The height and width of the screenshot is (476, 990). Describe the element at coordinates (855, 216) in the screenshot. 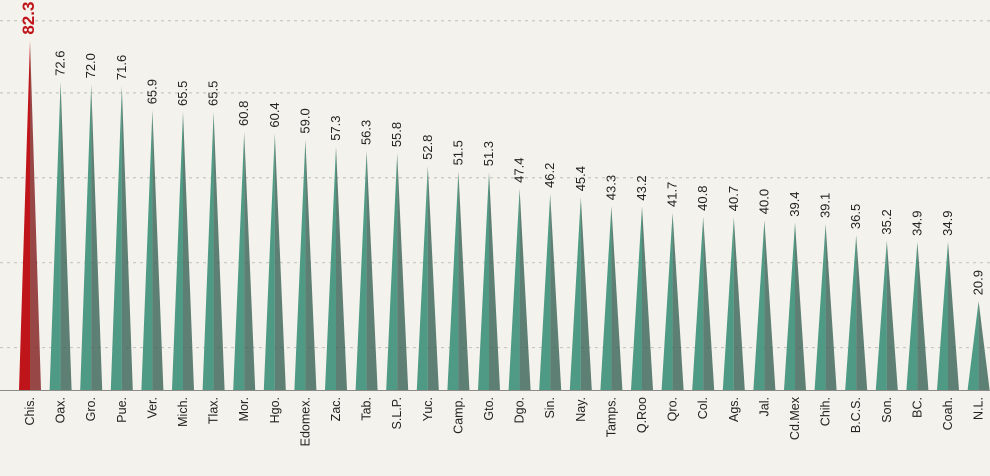

I see `value-label: 36.5` at that location.